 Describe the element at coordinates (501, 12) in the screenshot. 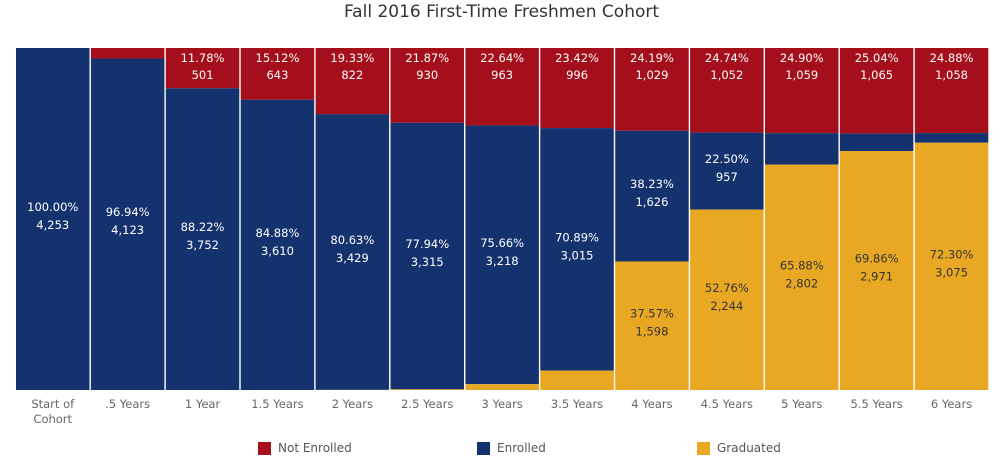

I see `chart-title: Fall 2016 First-Time Freshmen Cohort` at that location.